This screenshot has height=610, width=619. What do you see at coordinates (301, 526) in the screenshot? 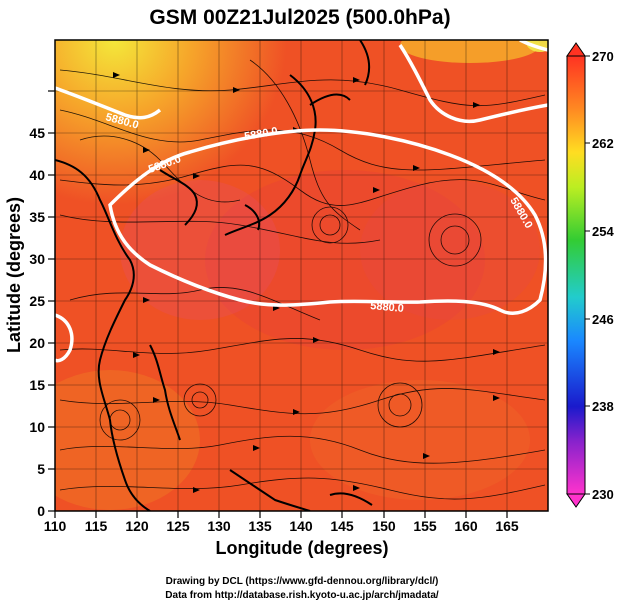
I see `x-tick-label: 140` at bounding box center [301, 526].